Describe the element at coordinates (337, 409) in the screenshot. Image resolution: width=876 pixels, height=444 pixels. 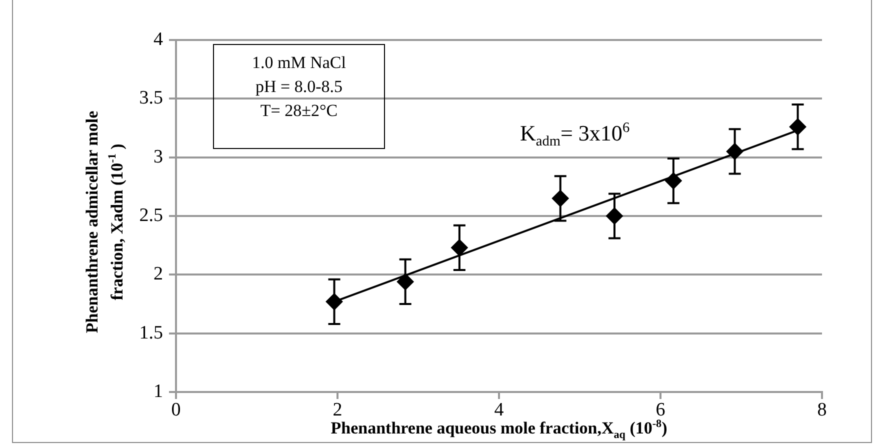
I see `x-tick-label: 2` at that location.